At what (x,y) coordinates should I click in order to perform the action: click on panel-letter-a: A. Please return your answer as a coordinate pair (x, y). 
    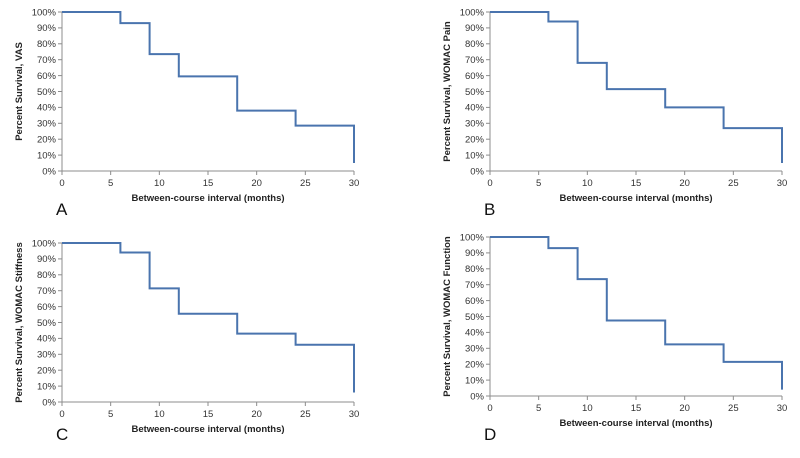
    Looking at the image, I should click on (62, 209).